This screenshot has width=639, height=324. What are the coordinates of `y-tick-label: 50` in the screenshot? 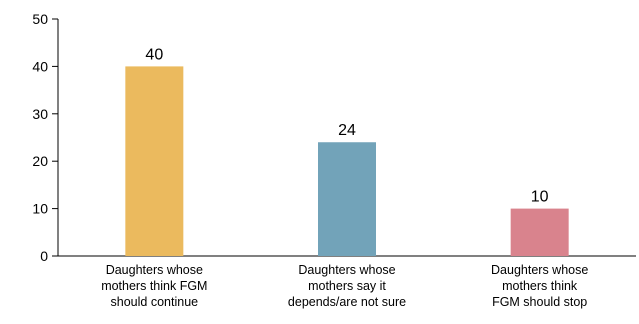 It's located at (40, 19).